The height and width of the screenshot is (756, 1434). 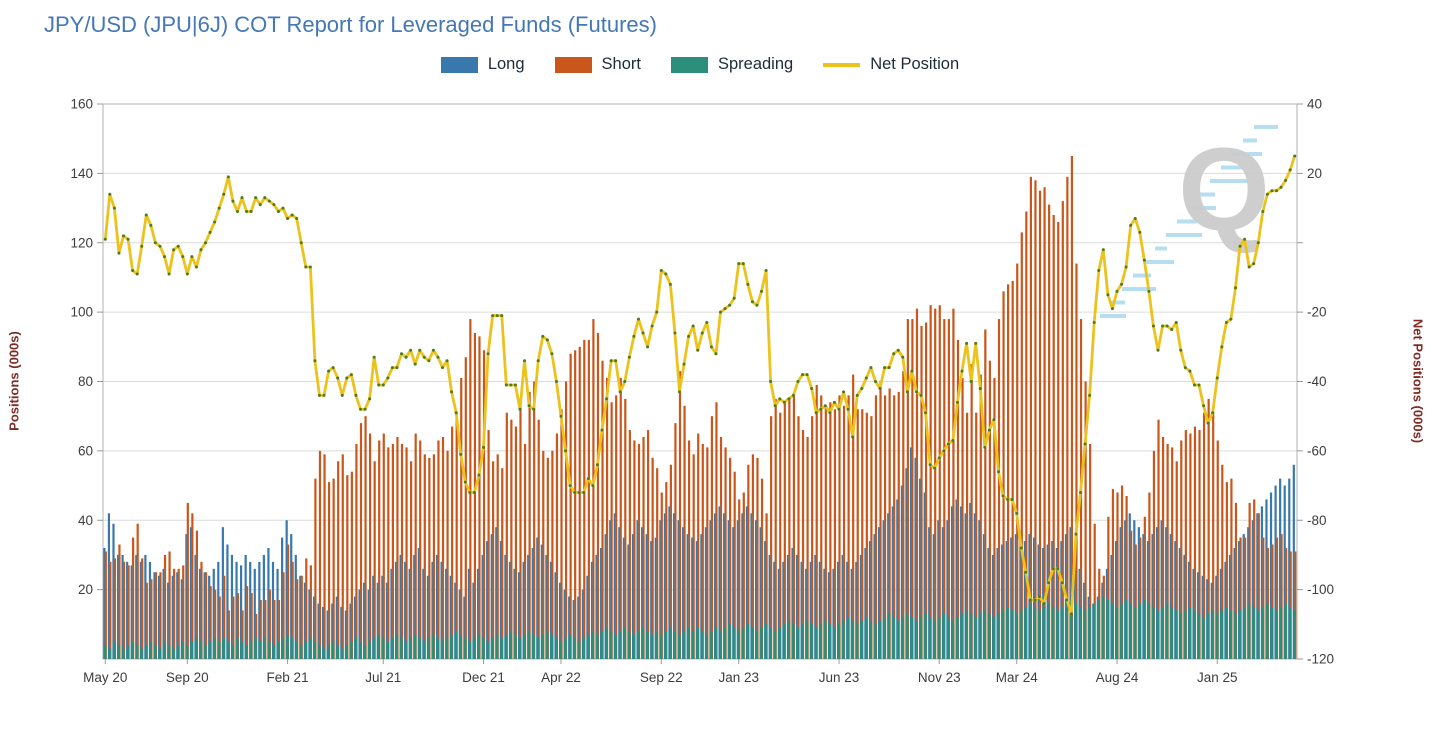 I want to click on left-axis-tick-label: 20, so click(x=85, y=589).